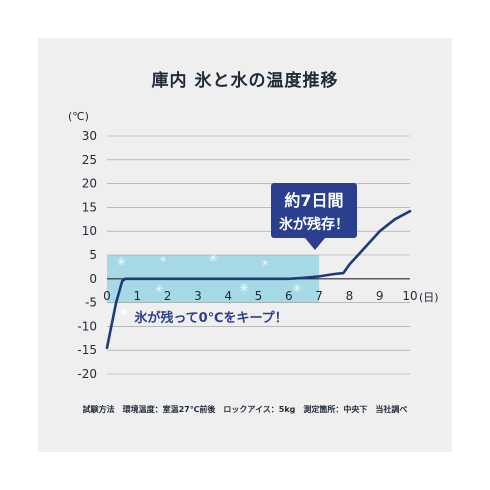 The height and width of the screenshot is (490, 490). Describe the element at coordinates (289, 296) in the screenshot. I see `x-tick-label: 6` at that location.